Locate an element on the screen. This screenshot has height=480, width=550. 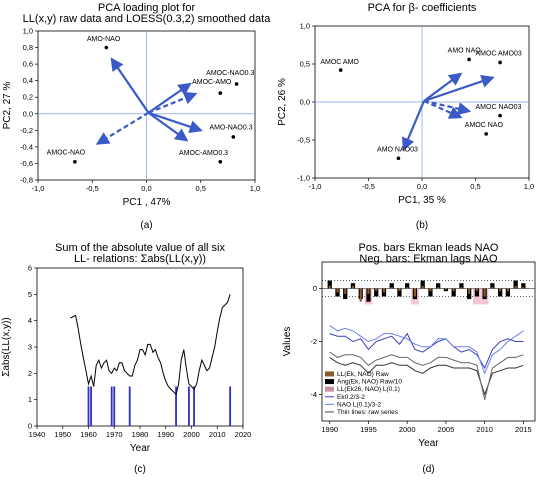
plot-frame is located at coordinates (140, 347).